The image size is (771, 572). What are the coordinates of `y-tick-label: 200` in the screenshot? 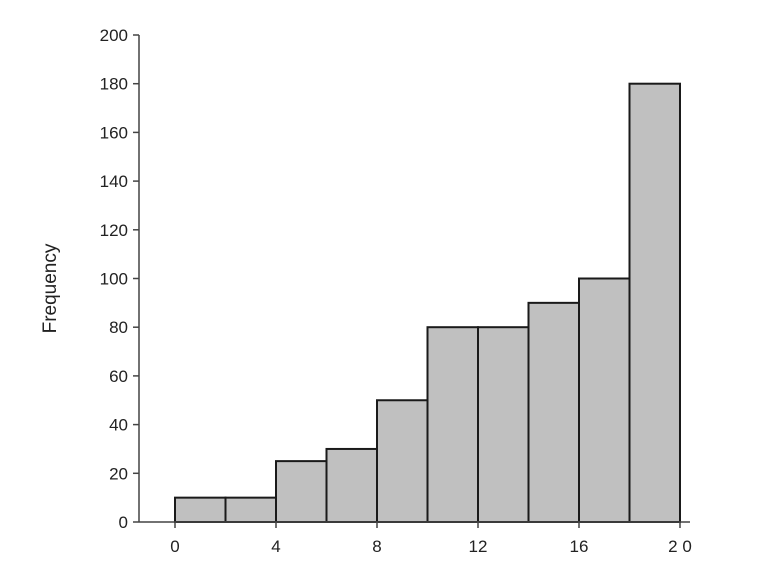 It's located at (114, 35).